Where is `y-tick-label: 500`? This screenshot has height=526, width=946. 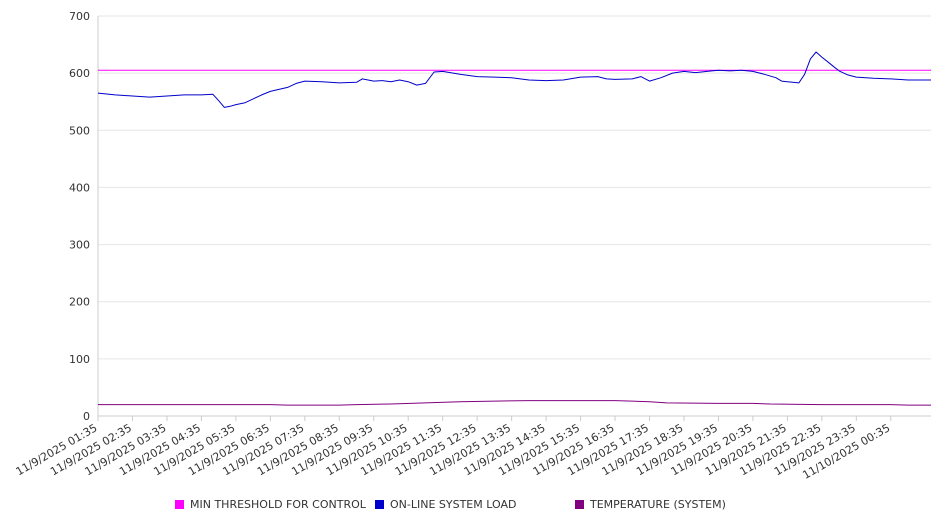 y-tick-label: 500 is located at coordinates (79, 130).